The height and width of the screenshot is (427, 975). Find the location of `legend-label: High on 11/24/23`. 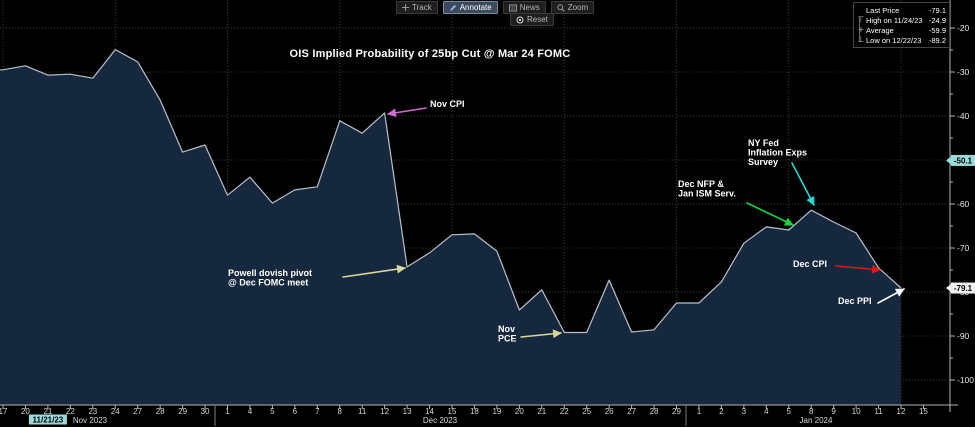

legend-label: High on 11/24/23 is located at coordinates (894, 20).